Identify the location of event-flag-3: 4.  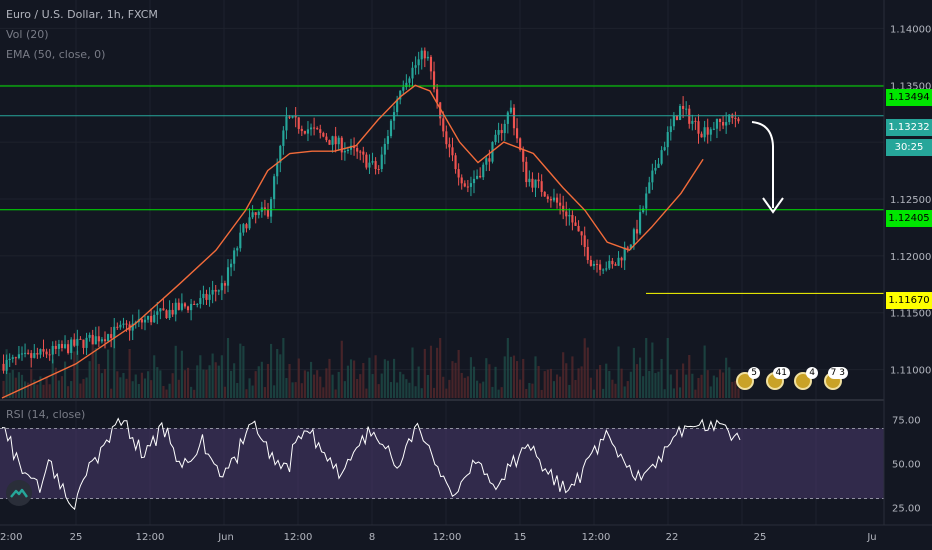
(806, 378).